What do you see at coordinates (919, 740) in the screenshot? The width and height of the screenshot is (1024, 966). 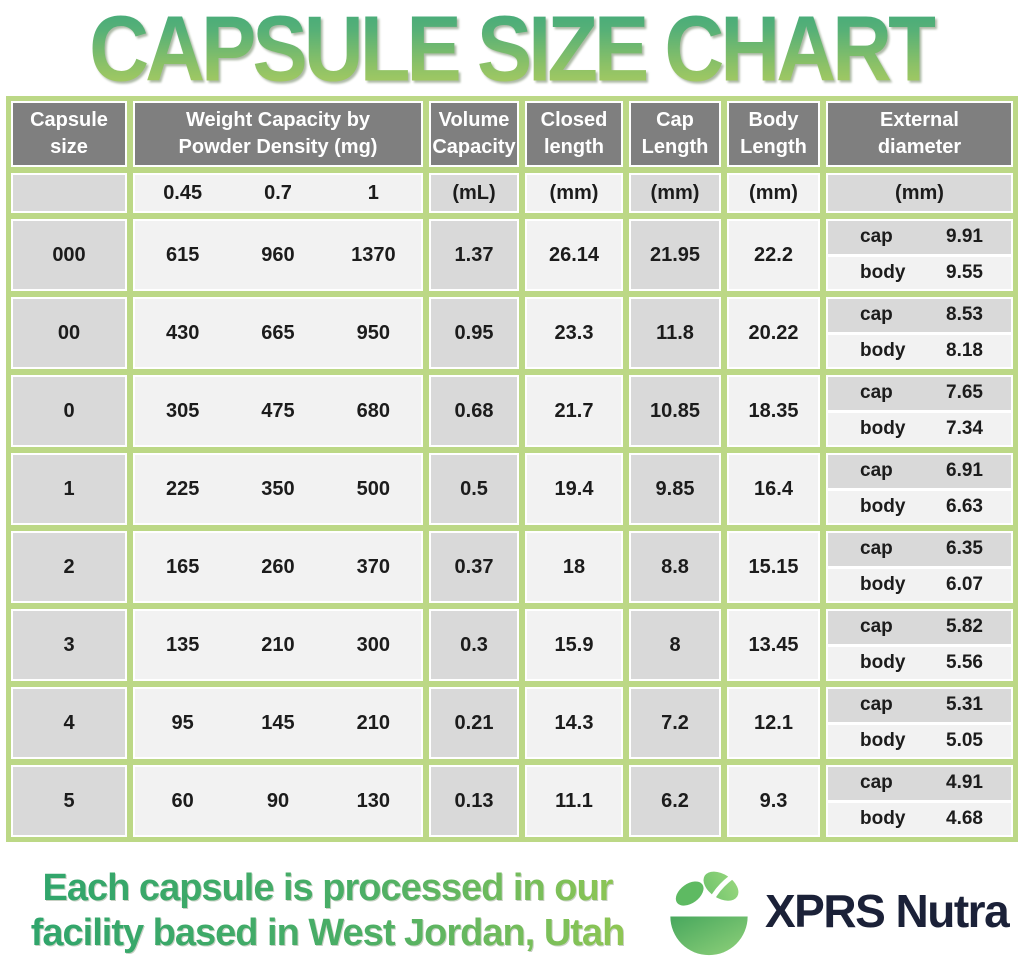 I see `external-body-subrow: body 5.05` at bounding box center [919, 740].